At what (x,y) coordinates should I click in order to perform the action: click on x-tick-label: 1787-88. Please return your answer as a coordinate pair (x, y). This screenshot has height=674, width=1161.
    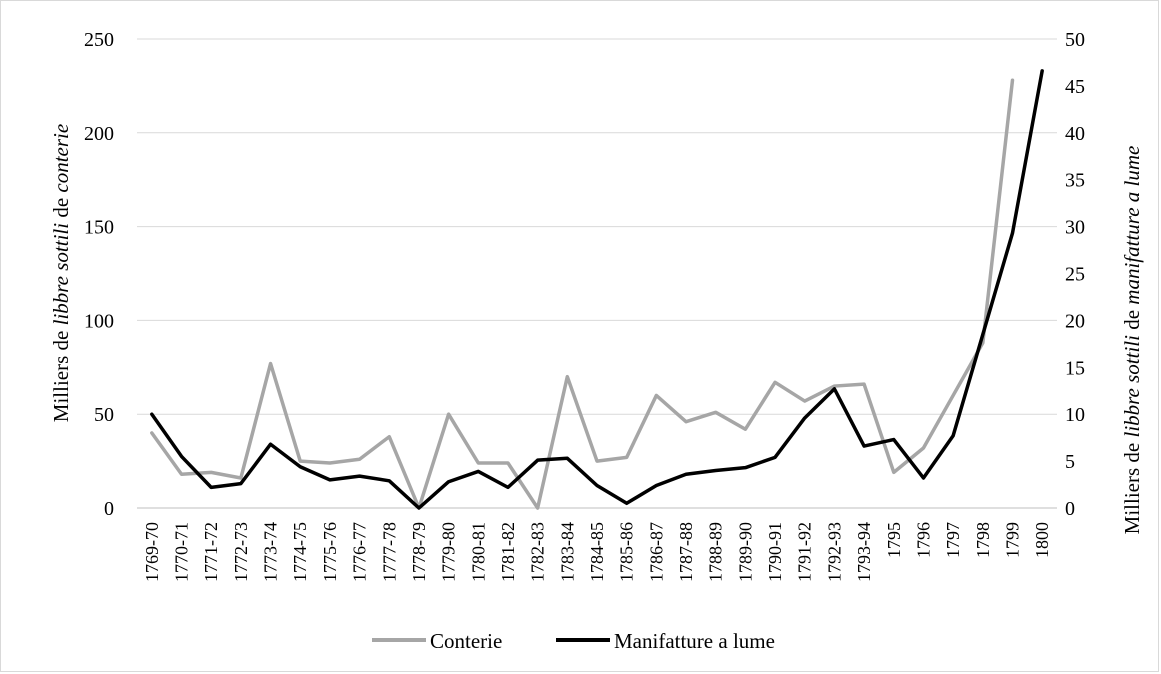
    Looking at the image, I should click on (686, 552).